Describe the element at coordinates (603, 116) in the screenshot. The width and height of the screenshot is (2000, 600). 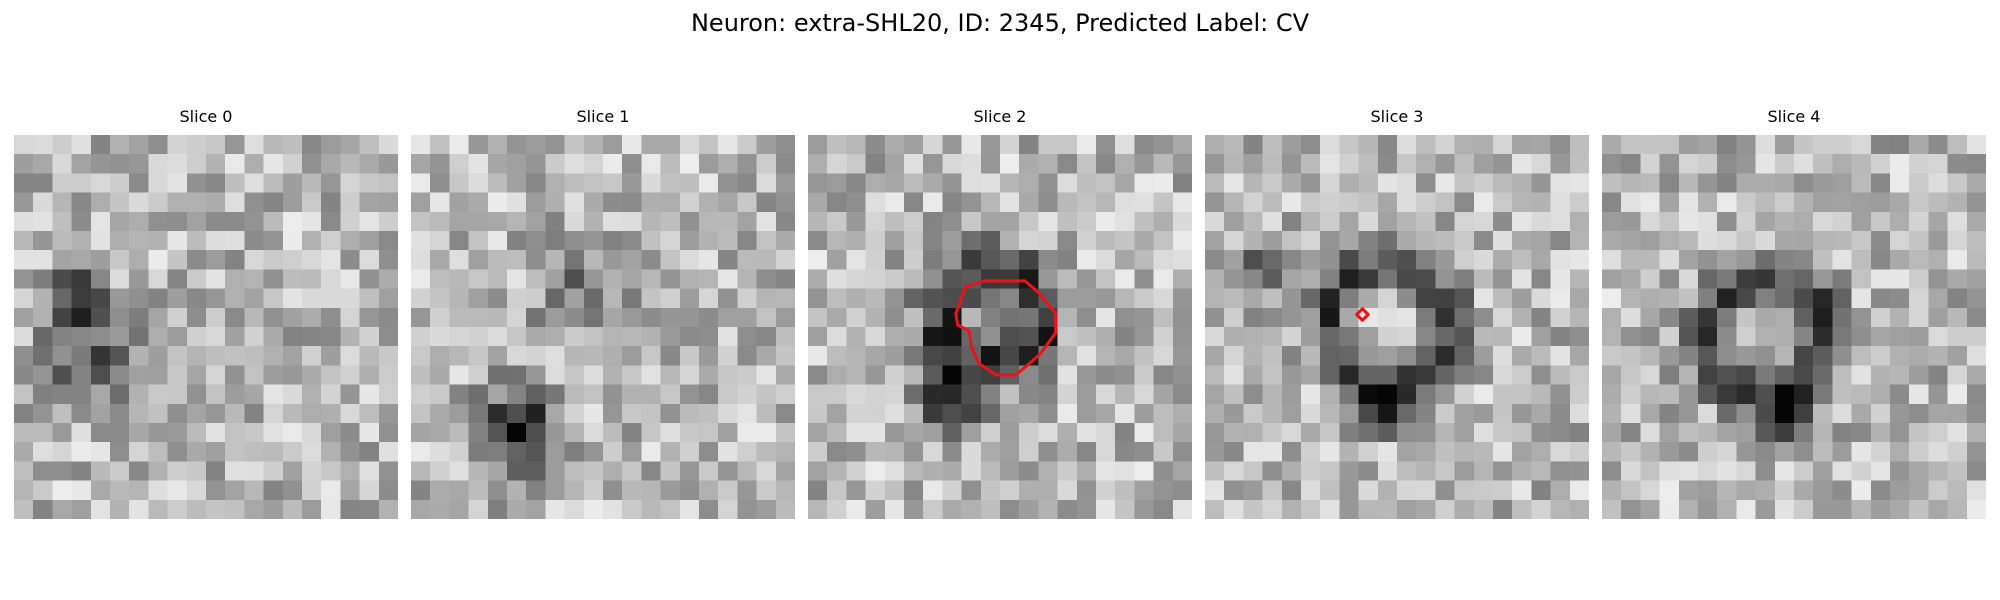
I see `slice-title-1: Slice 1` at that location.